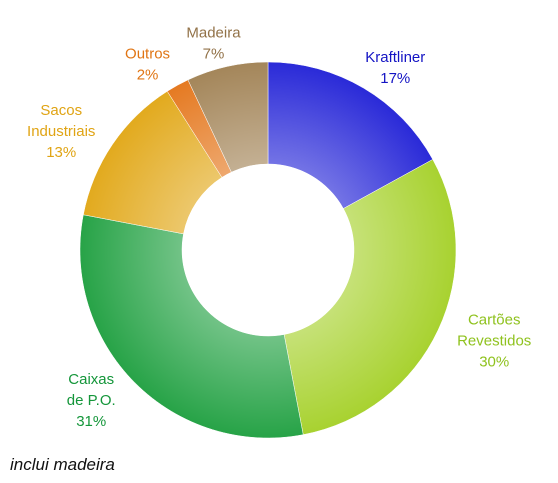 Image resolution: width=558 pixels, height=483 pixels. What do you see at coordinates (91, 421) in the screenshot?
I see `value-label: 31%` at bounding box center [91, 421].